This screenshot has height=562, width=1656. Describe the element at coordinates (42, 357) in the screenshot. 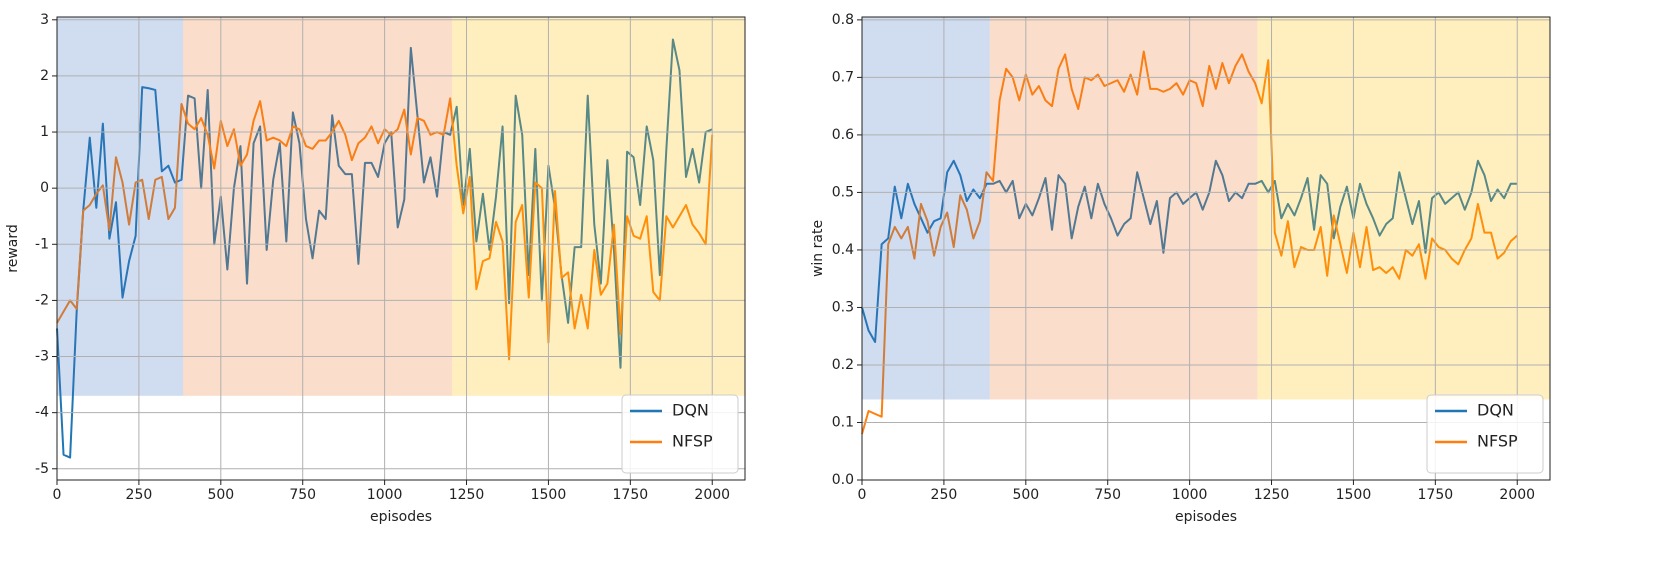

I see `y-tick-label: -3` at that location.